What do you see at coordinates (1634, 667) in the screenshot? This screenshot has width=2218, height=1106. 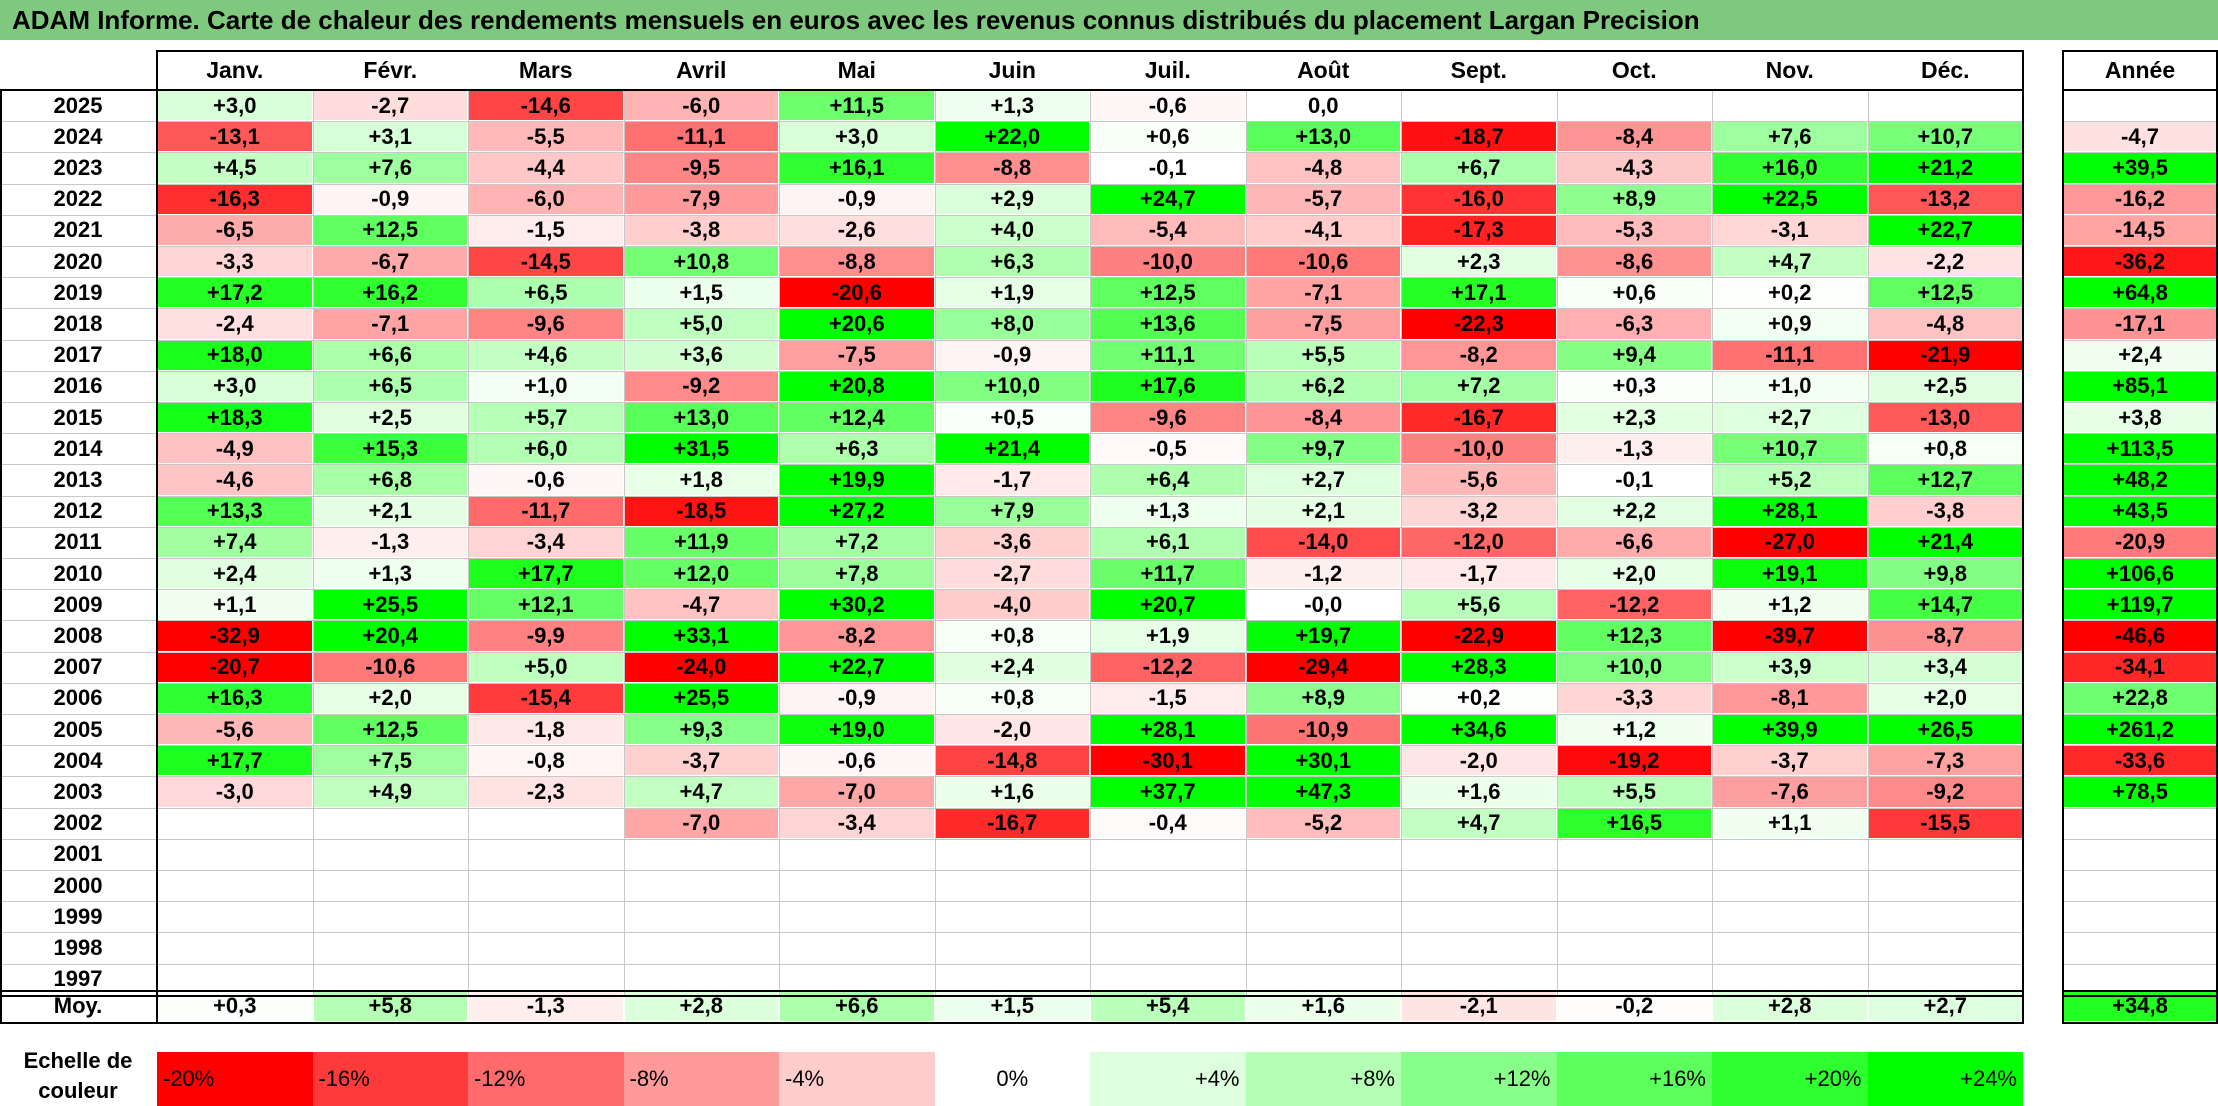 I see `heatmap-cell: +10,0` at bounding box center [1634, 667].